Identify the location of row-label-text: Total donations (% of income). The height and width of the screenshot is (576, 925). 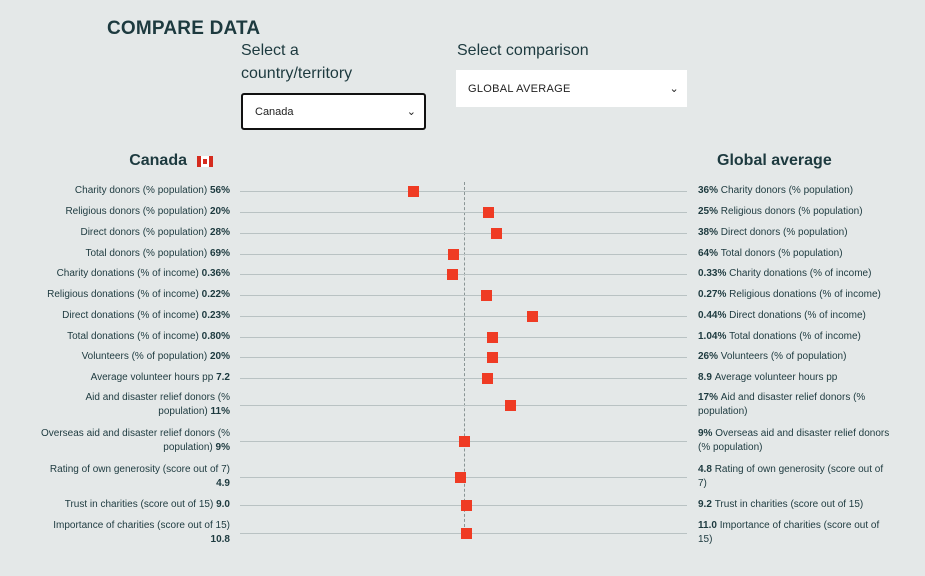
(133, 336).